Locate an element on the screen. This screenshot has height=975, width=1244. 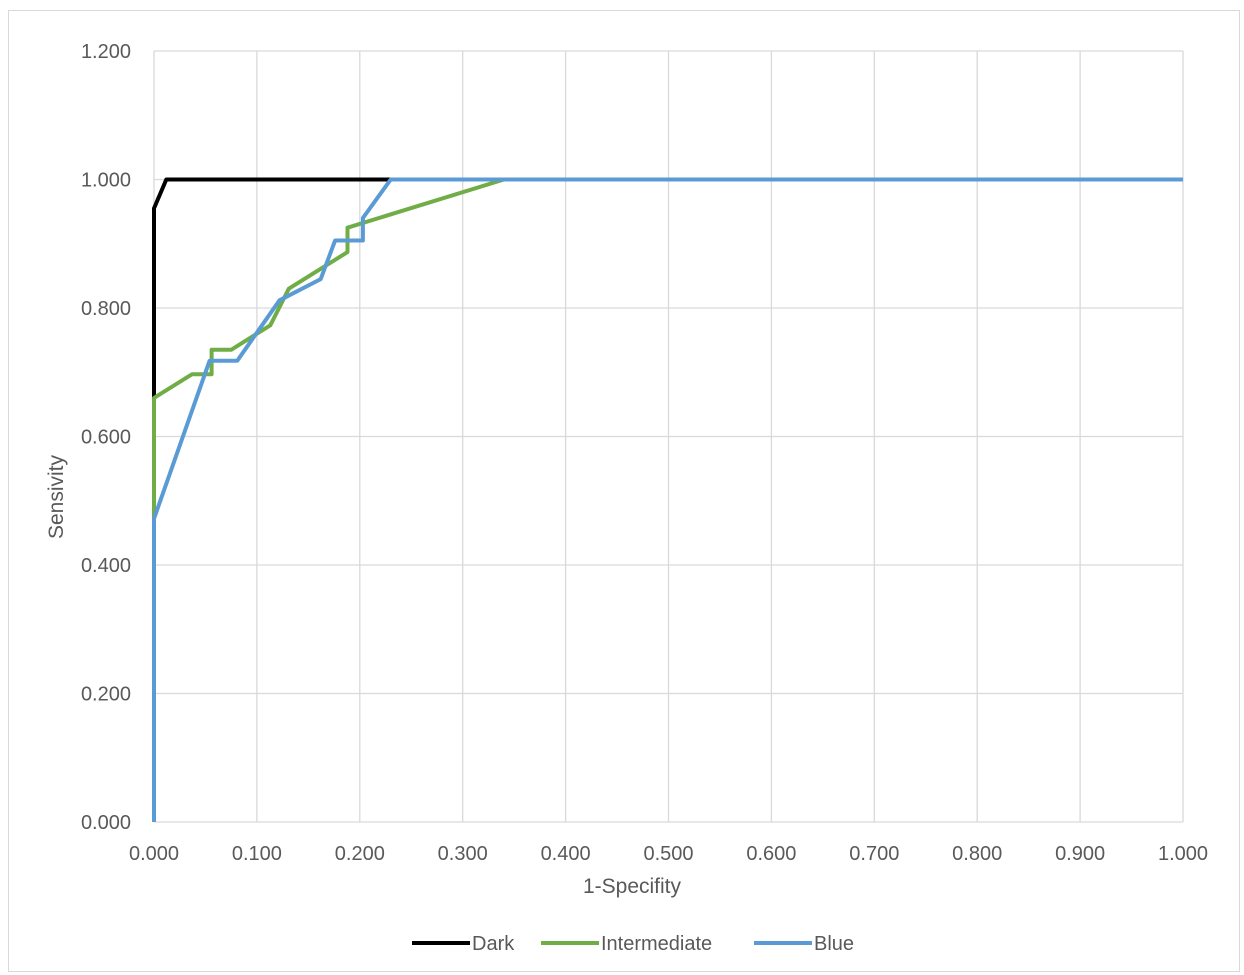
legend-label: Intermediate is located at coordinates (656, 944).